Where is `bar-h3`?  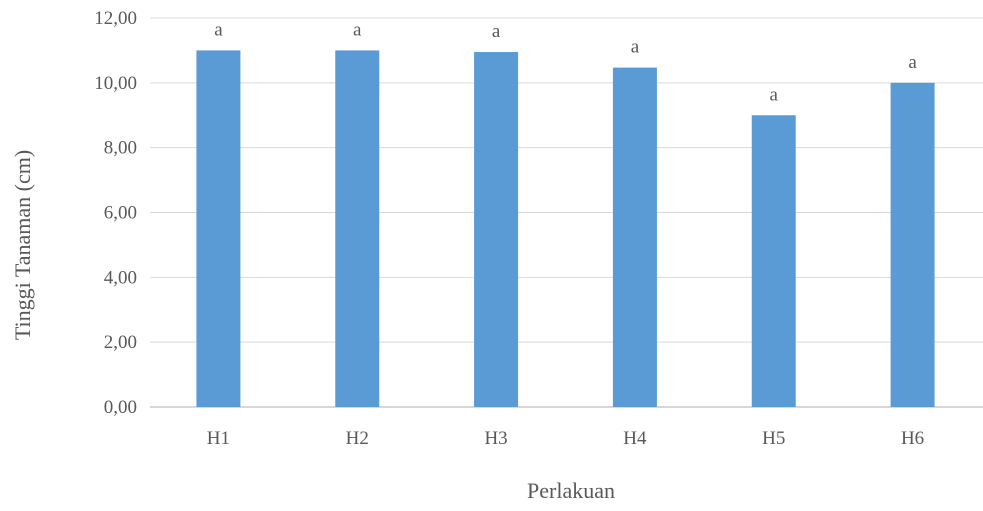 bar-h3 is located at coordinates (496, 229).